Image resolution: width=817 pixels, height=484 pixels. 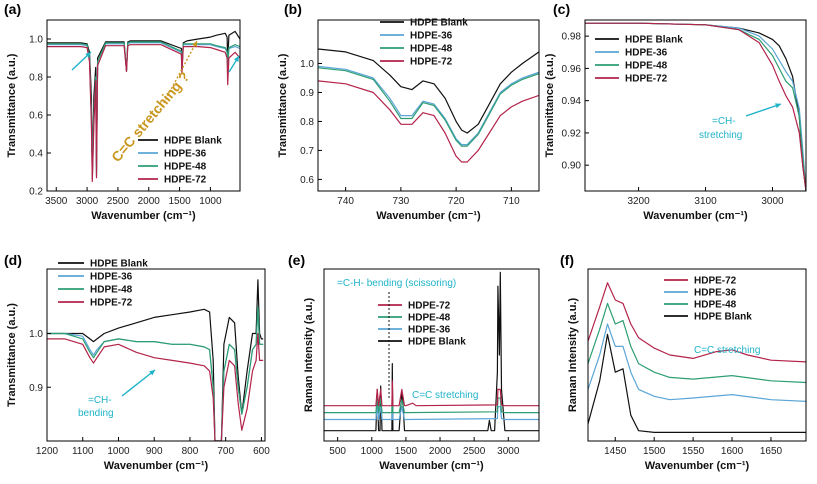 What do you see at coordinates (337, 451) in the screenshot?
I see `x-tick-label: 500` at bounding box center [337, 451].